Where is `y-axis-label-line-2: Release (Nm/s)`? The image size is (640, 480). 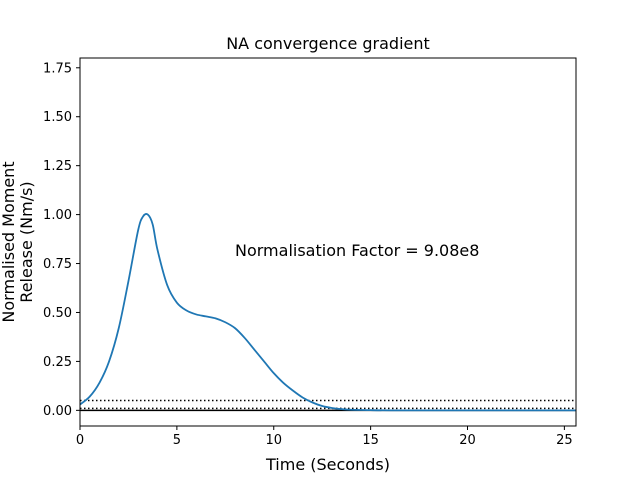 y-axis-label-line-2: Release (Nm/s) is located at coordinates (26, 241).